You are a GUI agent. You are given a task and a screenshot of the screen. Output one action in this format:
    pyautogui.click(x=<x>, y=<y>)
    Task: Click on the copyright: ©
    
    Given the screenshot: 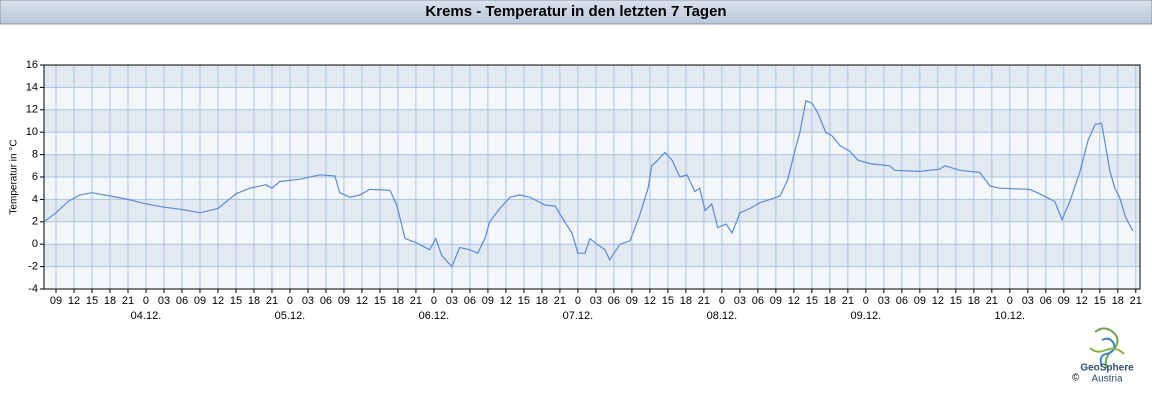 What is the action you would take?
    pyautogui.click(x=1076, y=378)
    